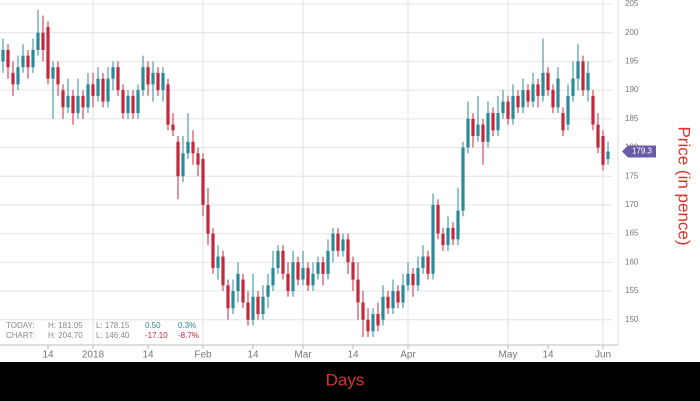  What do you see at coordinates (153, 325) in the screenshot?
I see `stats-text: 0.50` at bounding box center [153, 325].